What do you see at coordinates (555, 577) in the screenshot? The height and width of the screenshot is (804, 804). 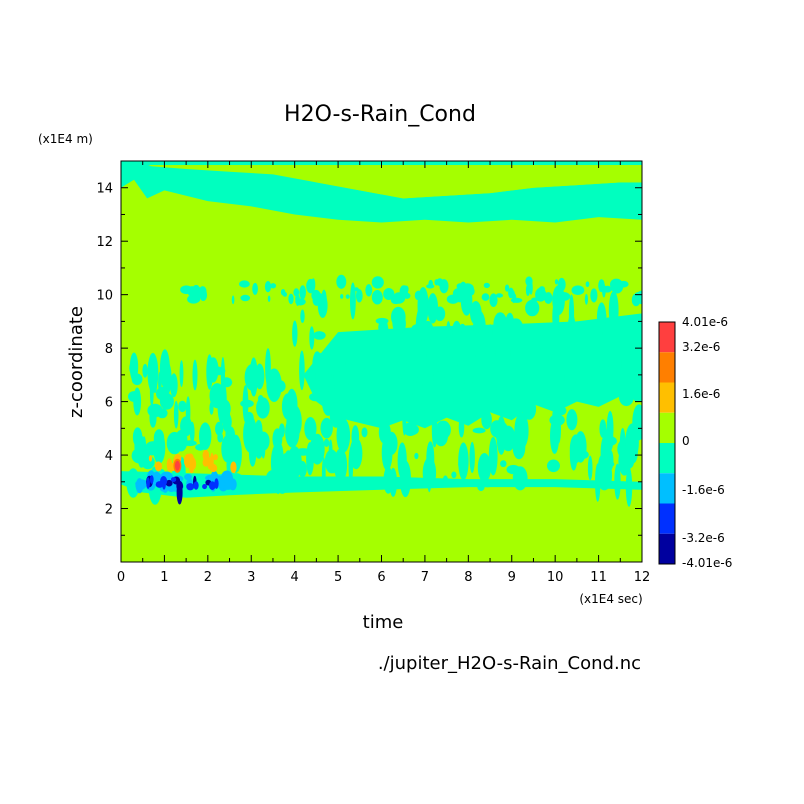 I see `x-tick-label: 10` at bounding box center [555, 577].